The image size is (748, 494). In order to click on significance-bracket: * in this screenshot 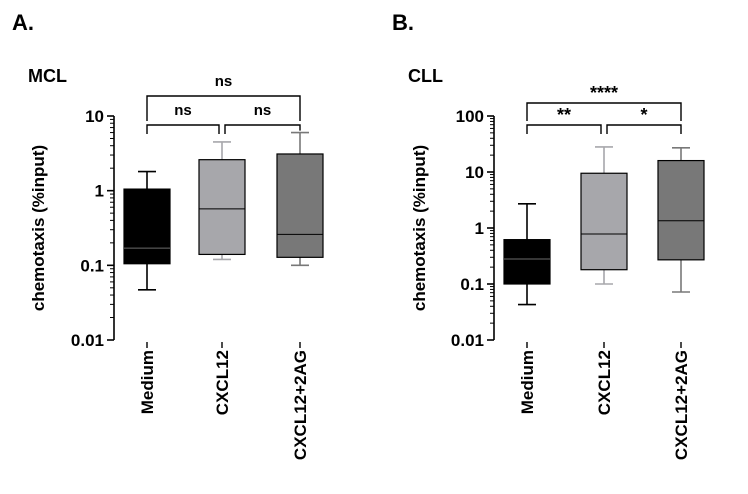, I will do `click(644, 119)`.